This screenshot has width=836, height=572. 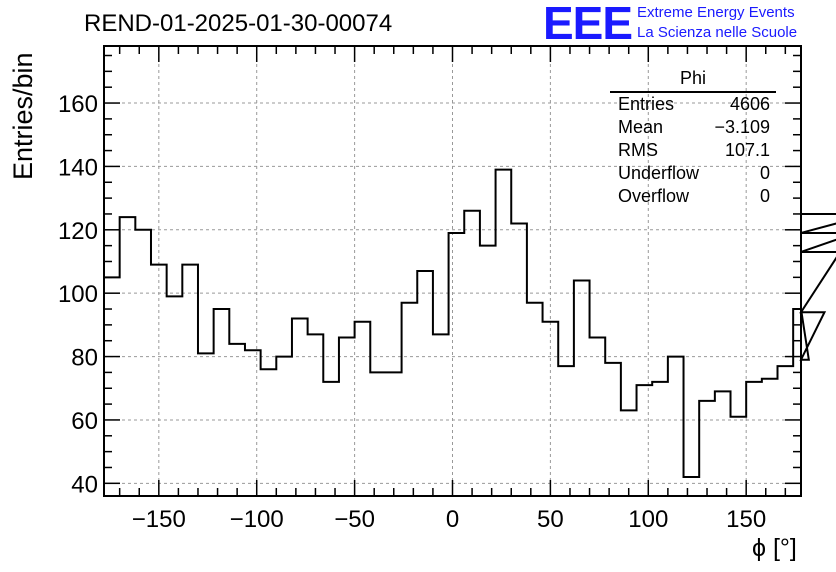 I want to click on stats-label: RMS, so click(x=638, y=150).